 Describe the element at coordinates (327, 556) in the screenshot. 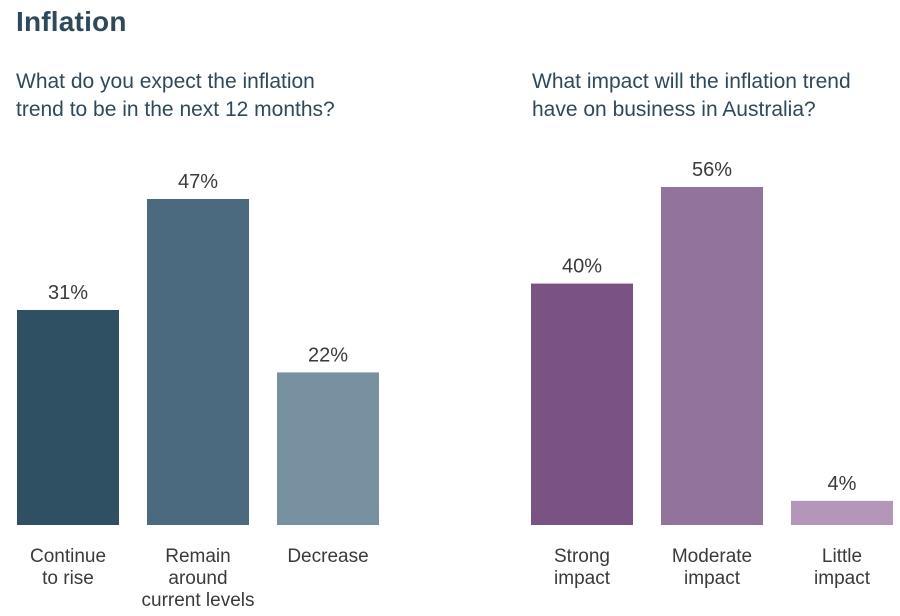

I see `chart1-category-label-3: Decrease` at that location.